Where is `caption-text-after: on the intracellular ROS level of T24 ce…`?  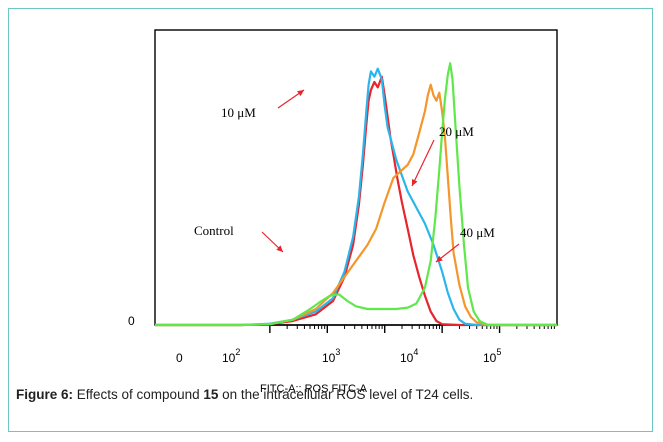 caption-text-after: on the intracellular ROS level of T24 ce… is located at coordinates (346, 394).